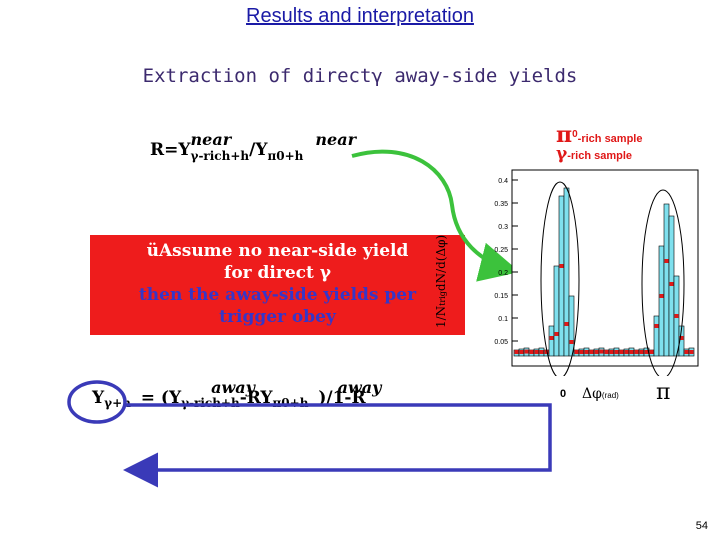 This screenshot has width=720, height=540. I want to click on ratio-sub-gamma-rich: γ-rich+h, so click(220, 156).